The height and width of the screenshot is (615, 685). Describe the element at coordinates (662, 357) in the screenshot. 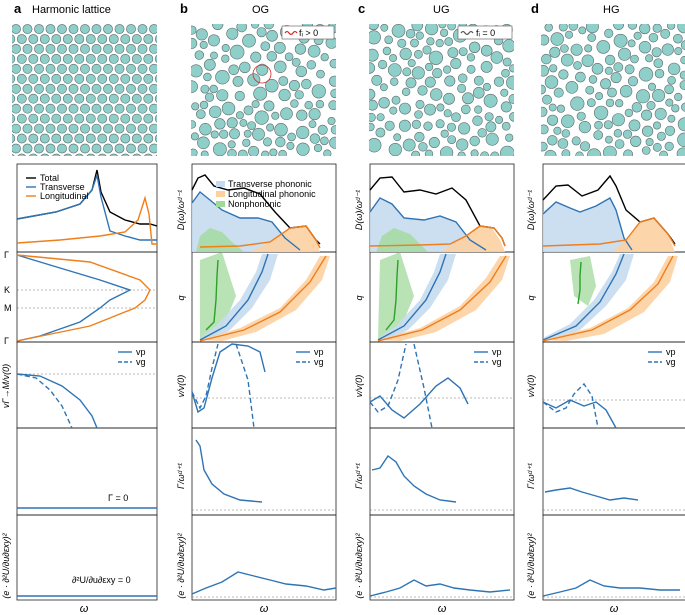

I see `velocity-legend-d: vp vg` at that location.